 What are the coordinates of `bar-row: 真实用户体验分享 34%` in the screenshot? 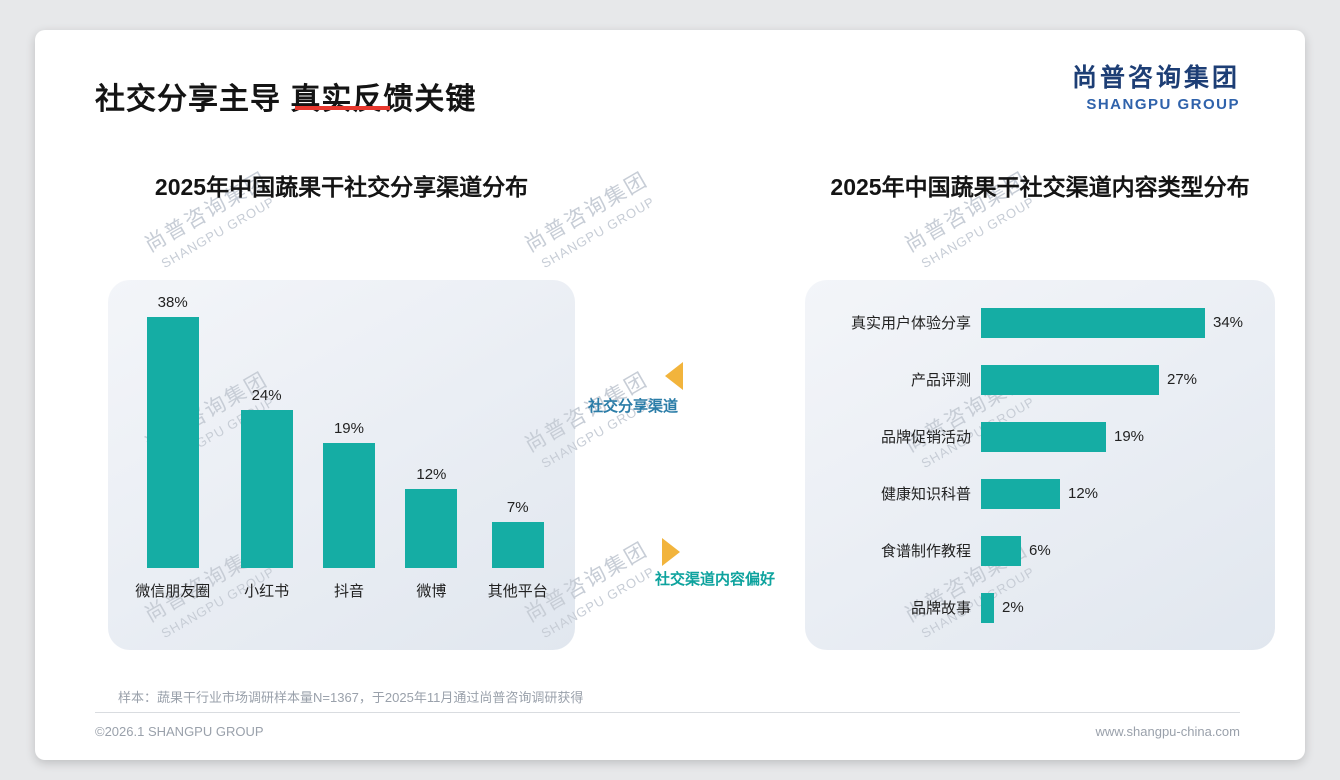 It's located at (1044, 322).